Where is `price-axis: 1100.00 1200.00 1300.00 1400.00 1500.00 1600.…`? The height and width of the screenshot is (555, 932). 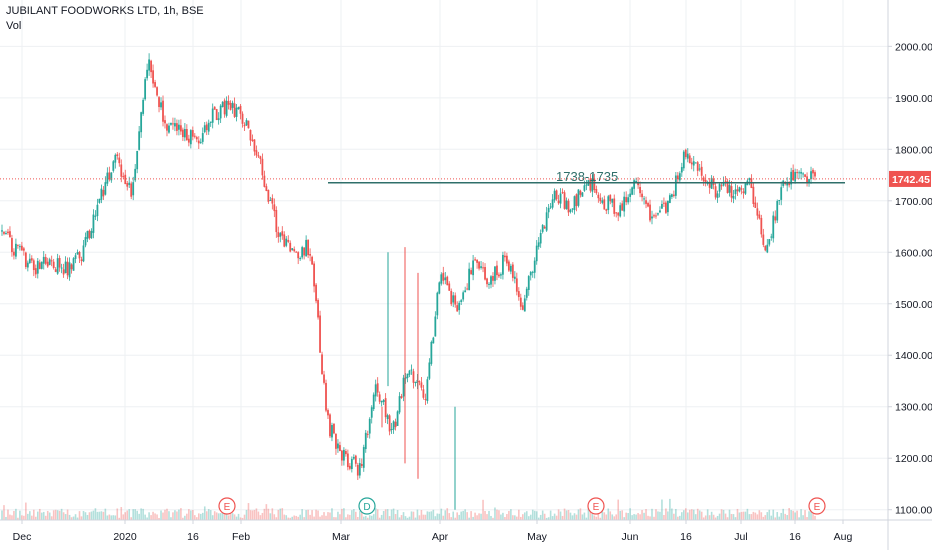 price-axis: 1100.00 1200.00 1300.00 1400.00 1500.00 1600.… is located at coordinates (909, 275).